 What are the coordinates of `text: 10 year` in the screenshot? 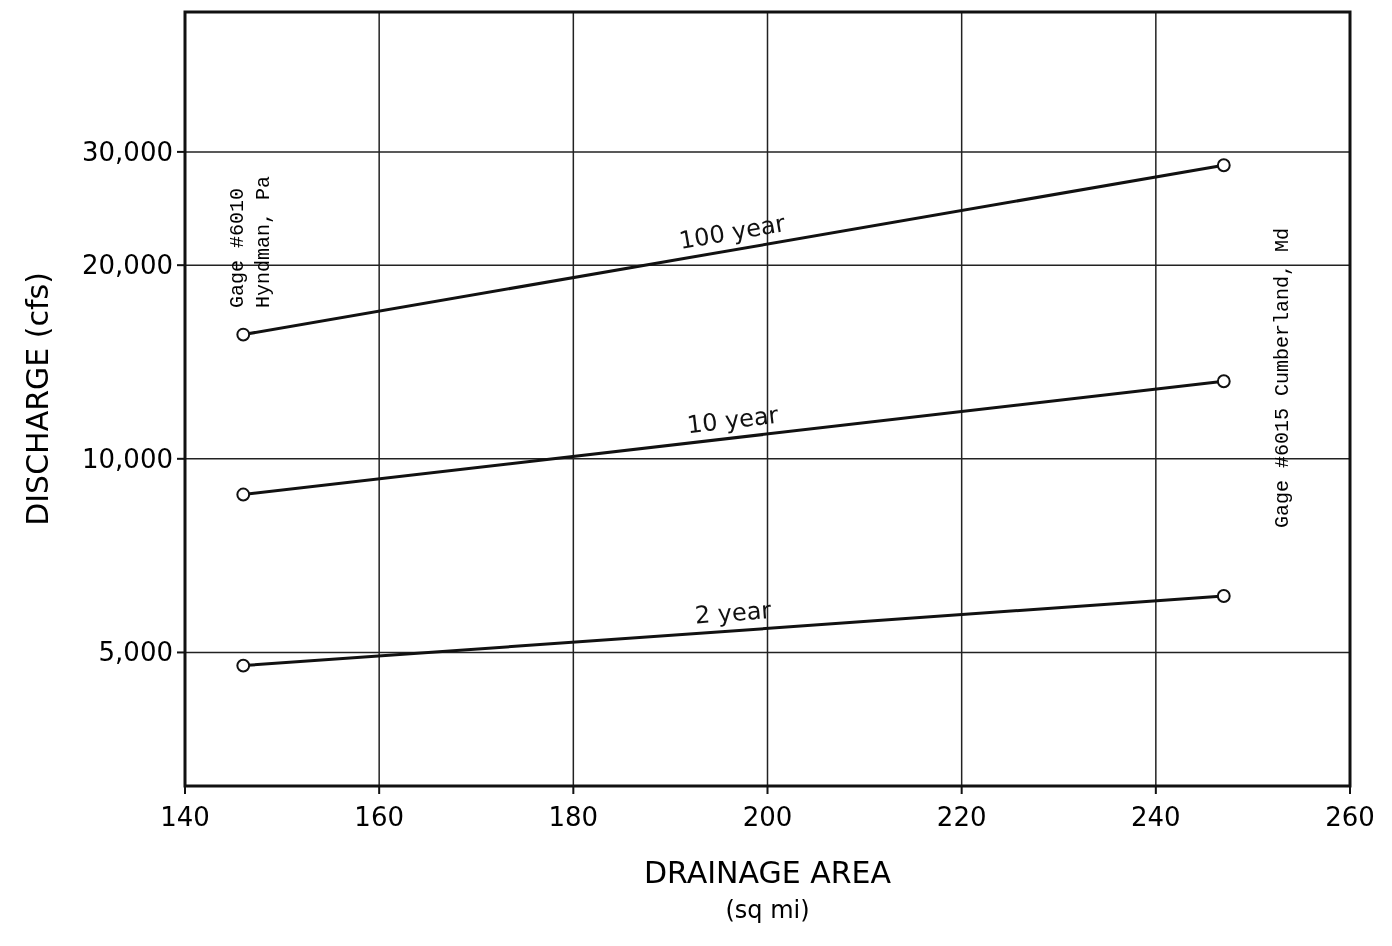 It's located at (732, 420).